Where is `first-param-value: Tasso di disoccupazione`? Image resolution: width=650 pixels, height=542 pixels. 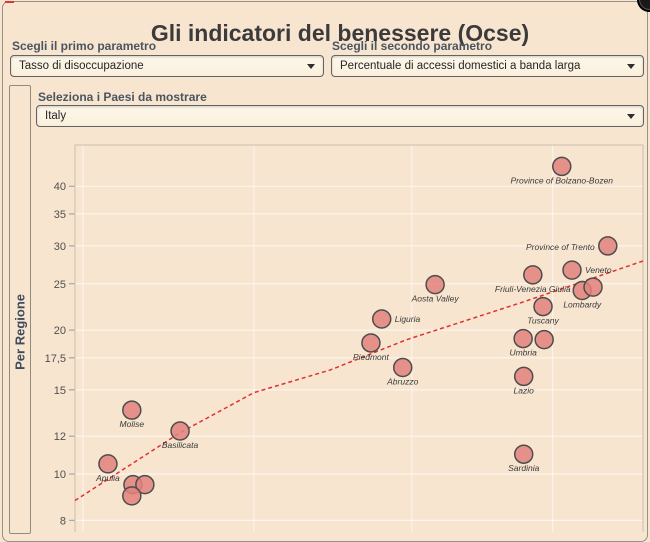 first-param-value: Tasso di disoccupazione is located at coordinates (81, 66).